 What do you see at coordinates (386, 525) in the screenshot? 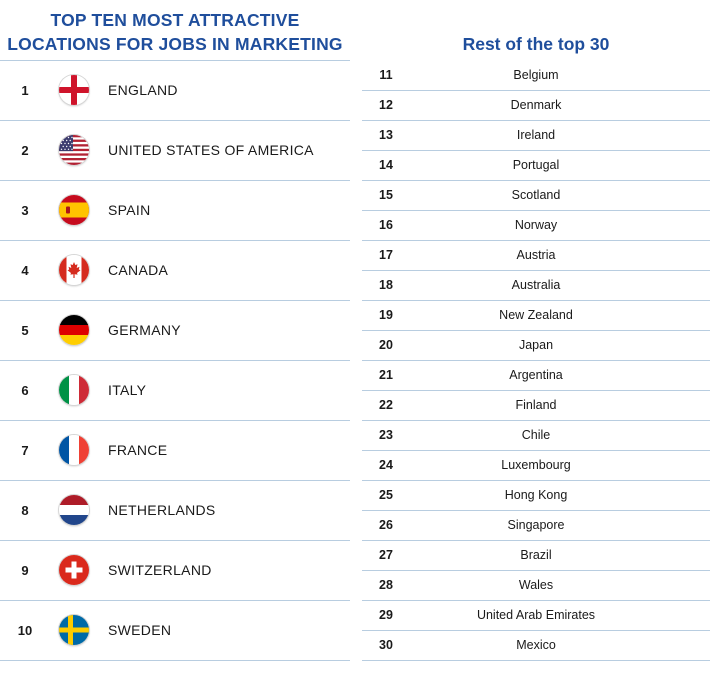
I see `rank-number: 26` at bounding box center [386, 525].